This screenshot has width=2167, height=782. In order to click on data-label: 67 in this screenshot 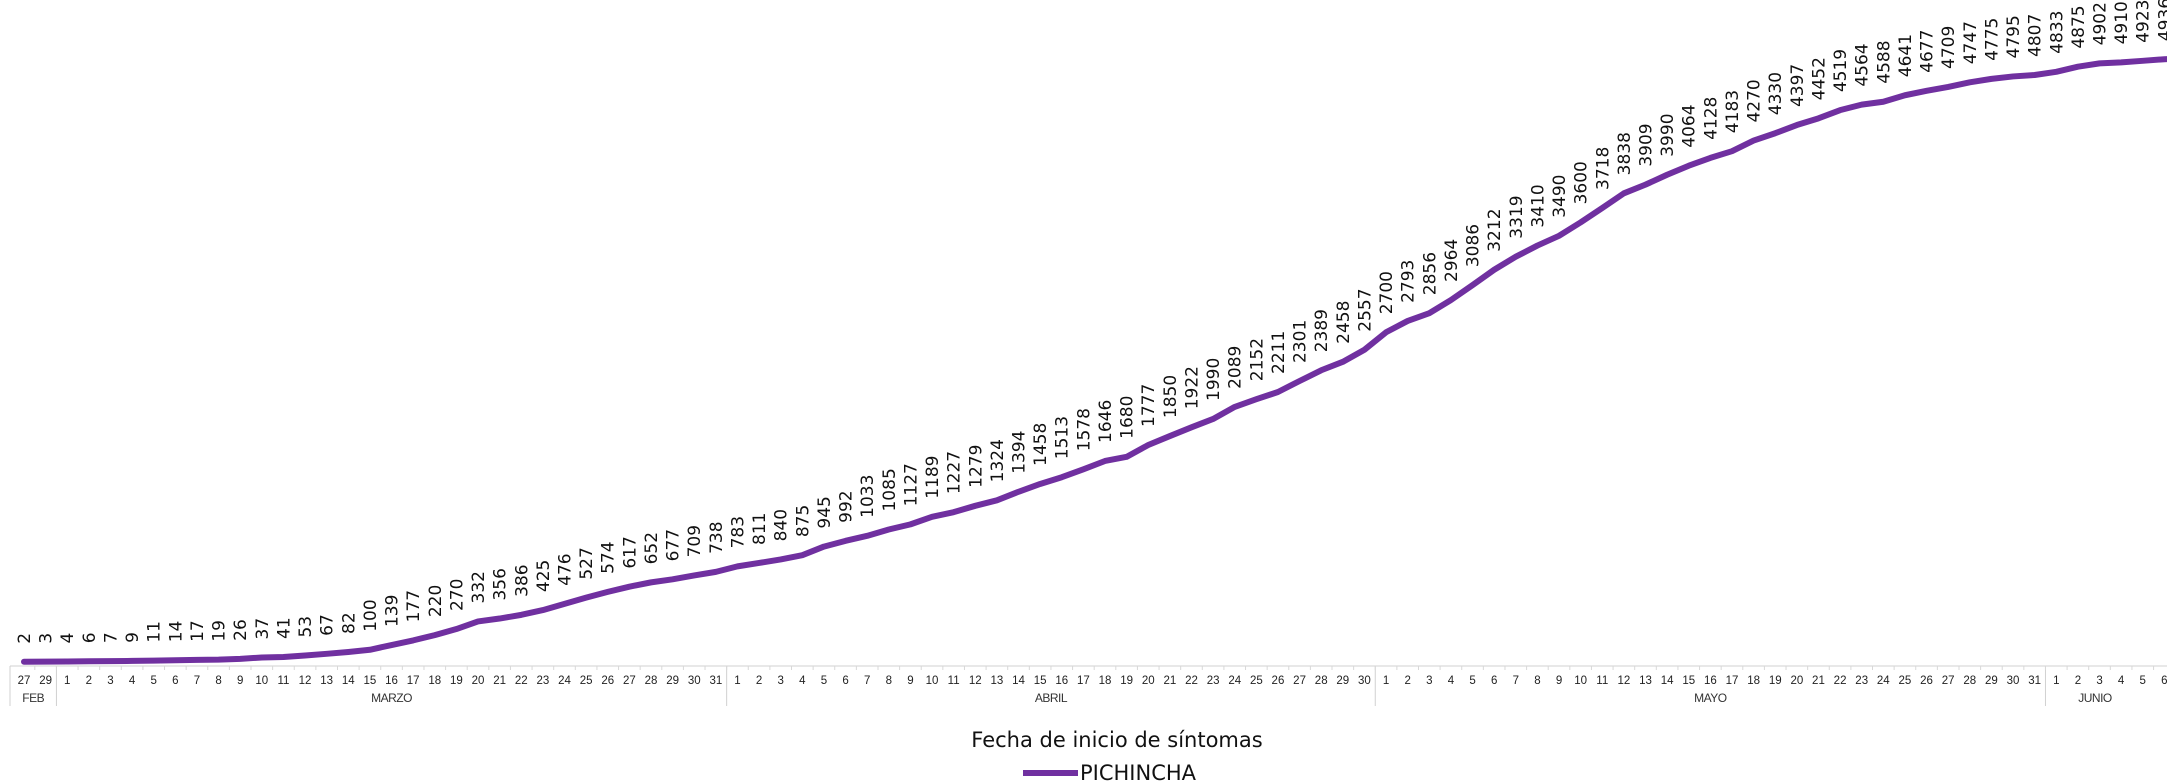, I will do `click(328, 625)`.